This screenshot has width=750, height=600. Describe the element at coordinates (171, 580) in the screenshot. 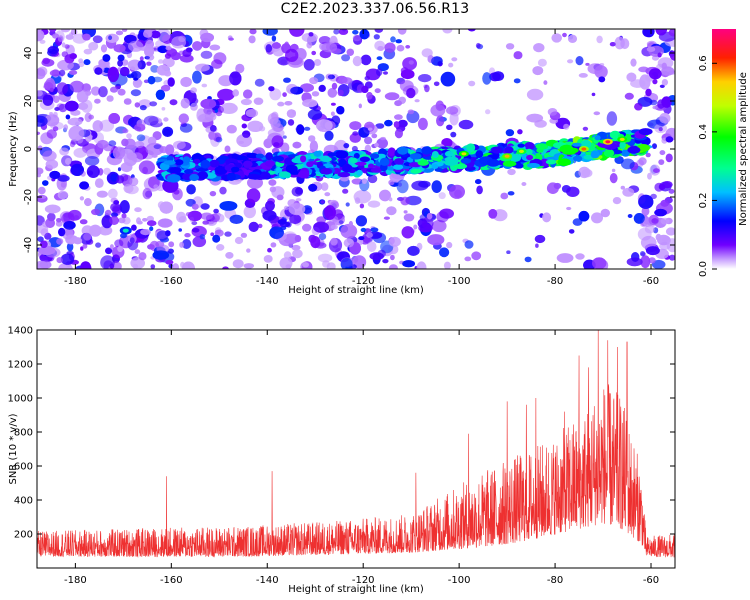

I see `snr-x-tick-label: -160` at that location.